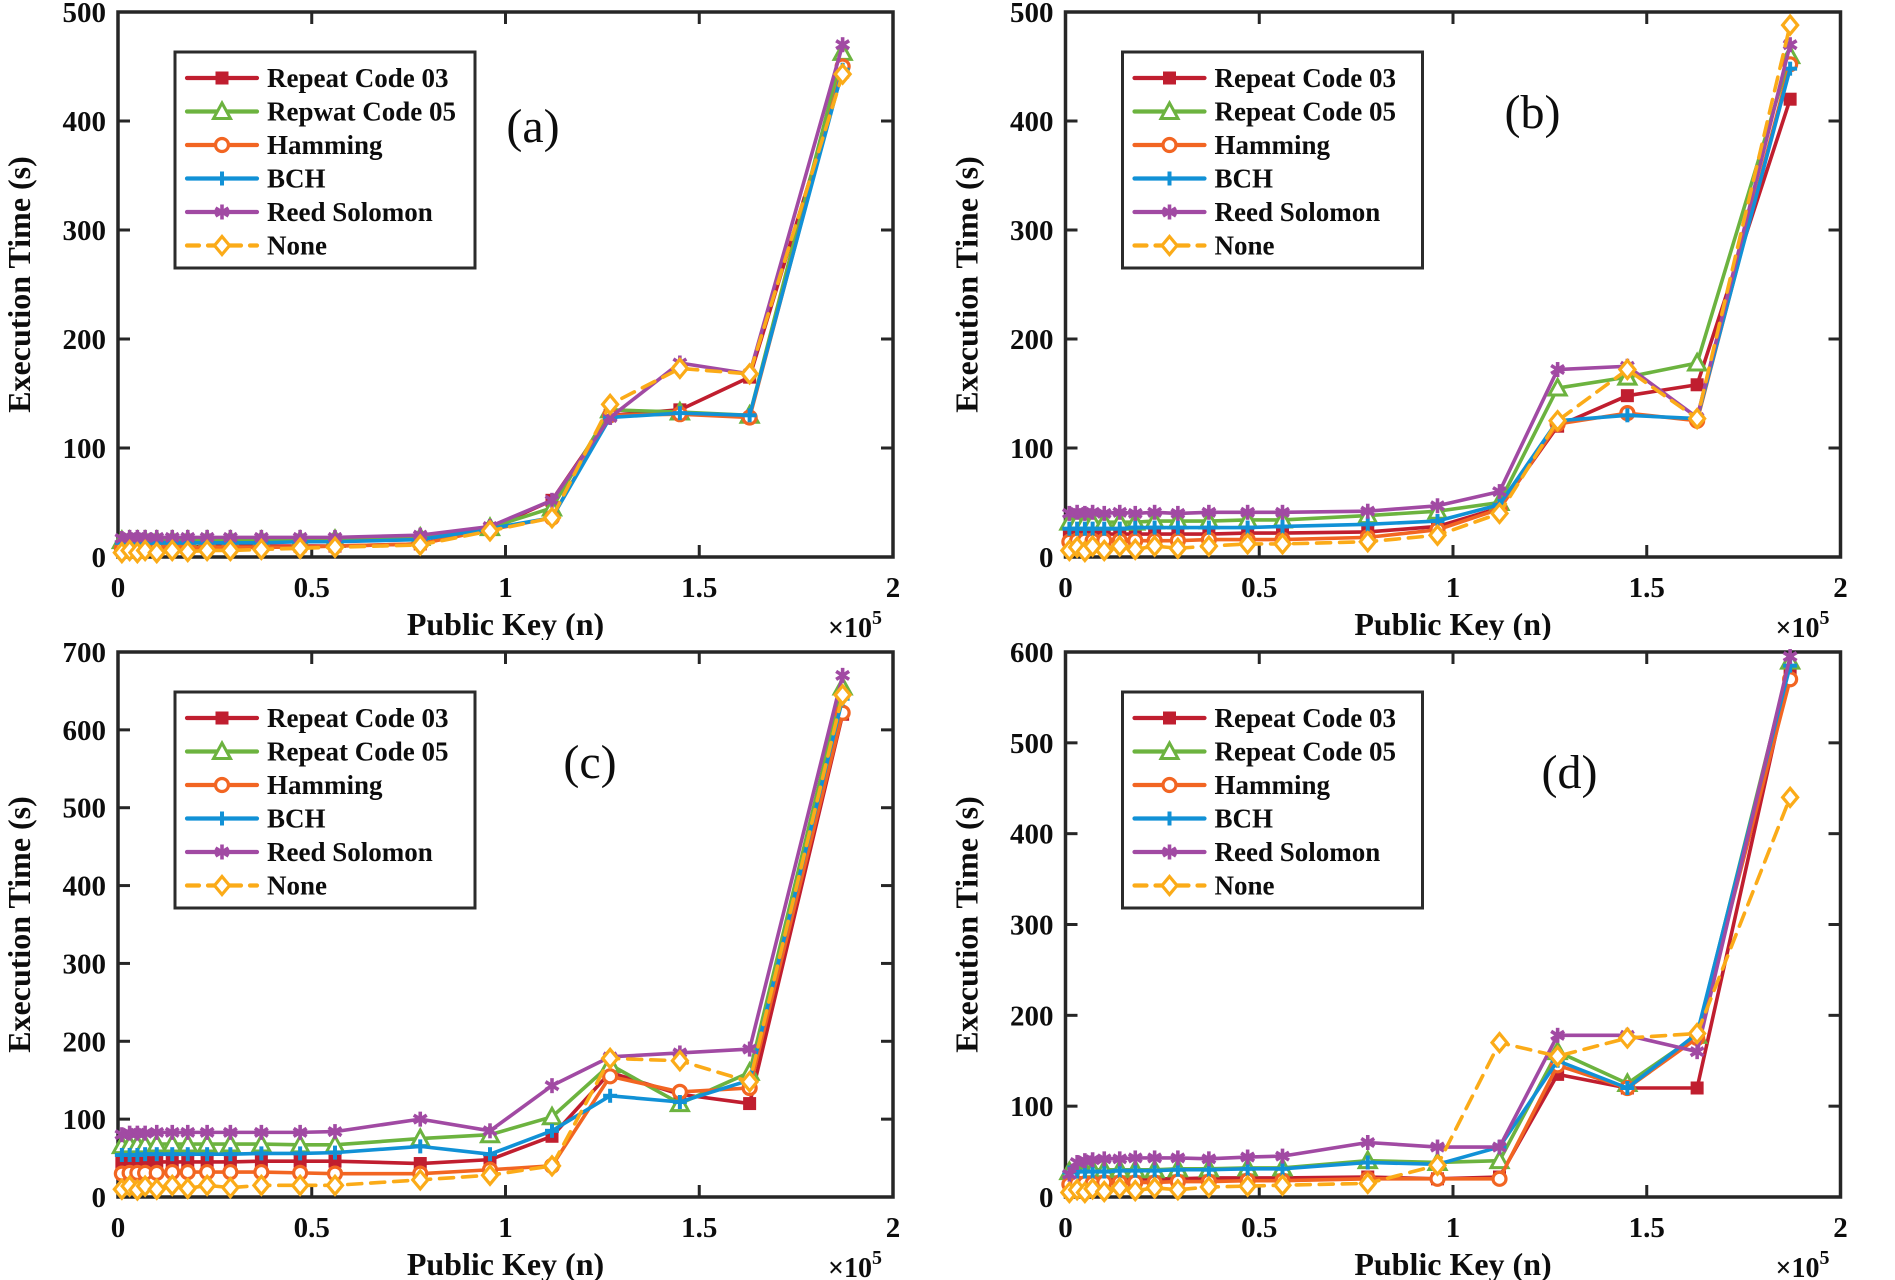 The image size is (1895, 1280). I want to click on panel-letter-label: (b), so click(1533, 112).